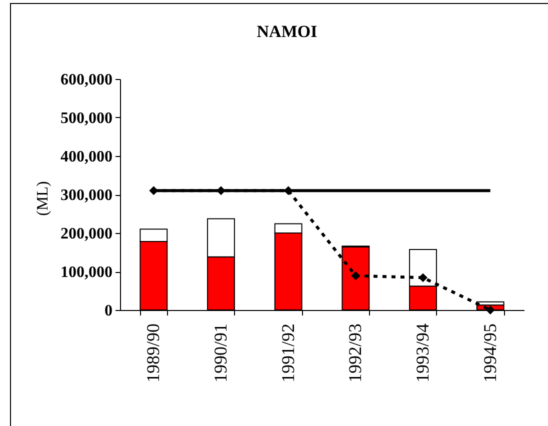 The width and height of the screenshot is (548, 426). I want to click on x-tick-label: 1994/95, so click(490, 353).